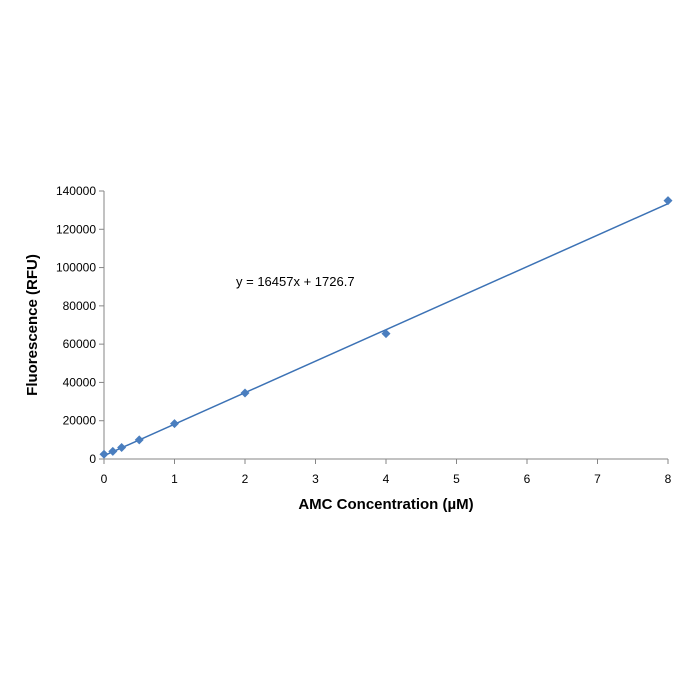 The height and width of the screenshot is (700, 700). Describe the element at coordinates (315, 479) in the screenshot. I see `x-tick-label: 3` at that location.